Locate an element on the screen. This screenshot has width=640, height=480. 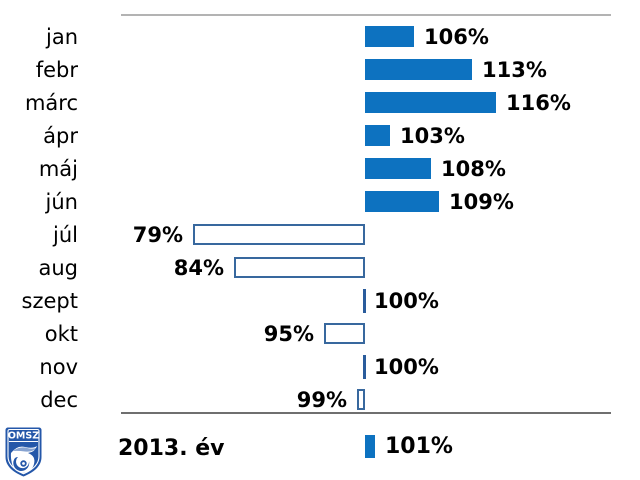
annual-value-label: 101% is located at coordinates (419, 446).